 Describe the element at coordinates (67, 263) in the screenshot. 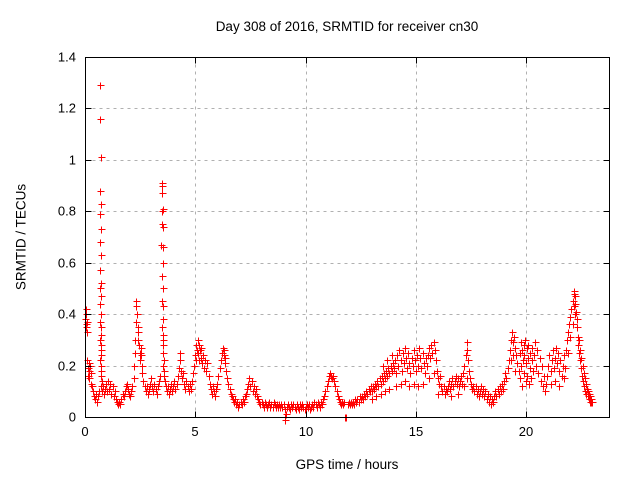

I see `y-tick-label: 0.6` at that location.